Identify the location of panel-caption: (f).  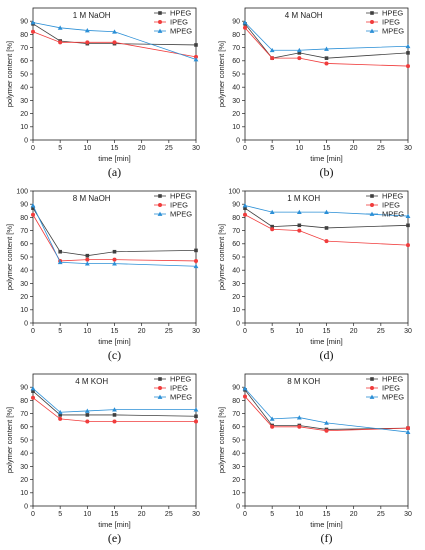
(326, 538).